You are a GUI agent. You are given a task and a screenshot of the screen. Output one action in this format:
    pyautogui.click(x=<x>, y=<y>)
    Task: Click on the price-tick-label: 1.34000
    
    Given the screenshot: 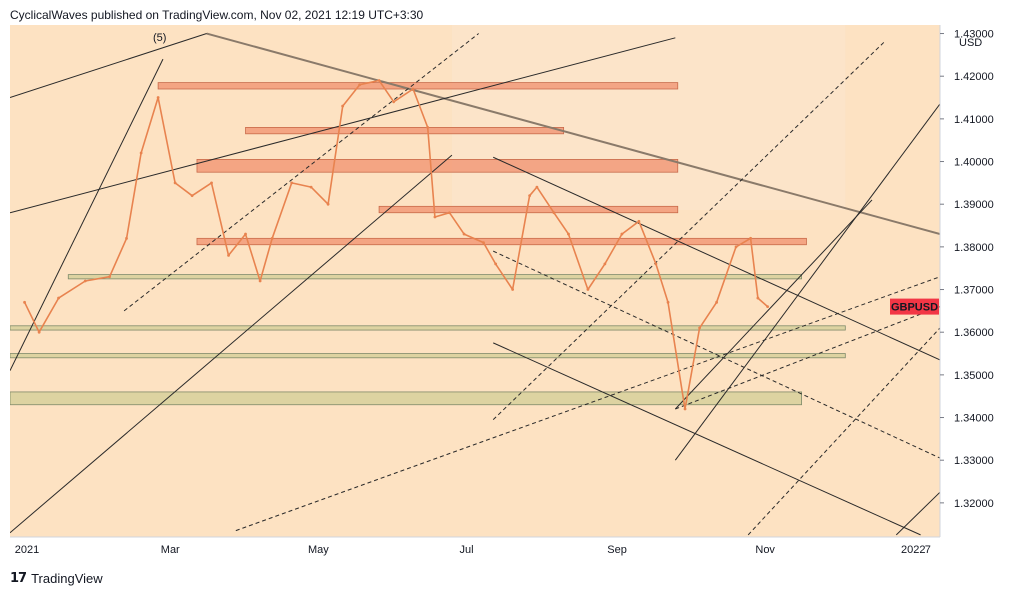 What is the action you would take?
    pyautogui.click(x=974, y=419)
    